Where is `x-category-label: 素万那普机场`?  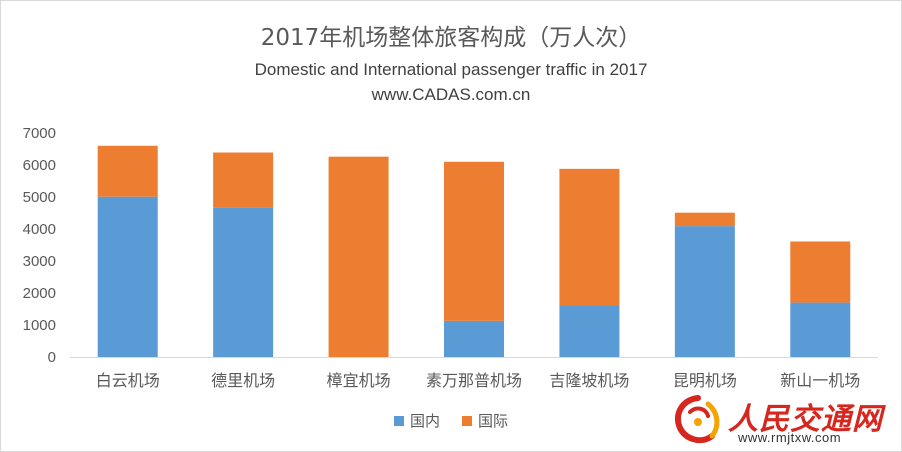 x-category-label: 素万那普机场 is located at coordinates (474, 380).